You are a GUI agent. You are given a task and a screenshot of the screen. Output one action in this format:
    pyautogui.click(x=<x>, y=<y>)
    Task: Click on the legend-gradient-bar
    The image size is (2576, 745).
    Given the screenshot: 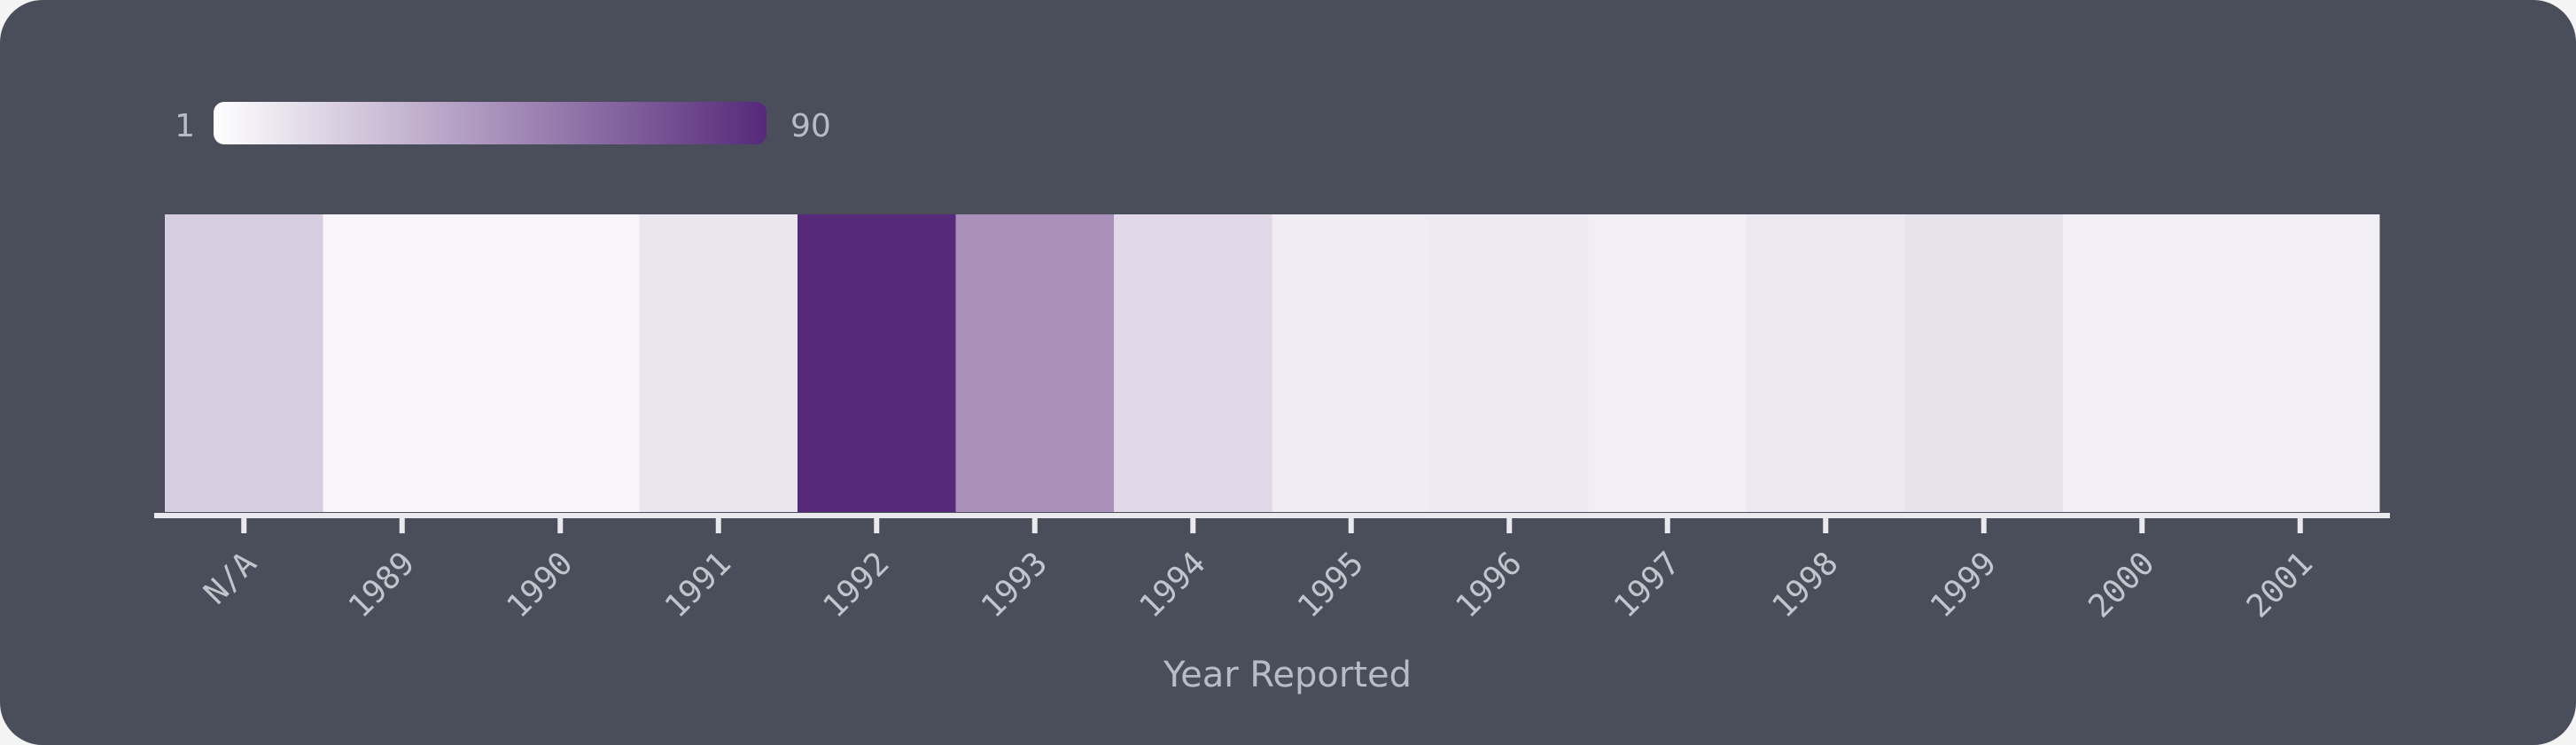 What is the action you would take?
    pyautogui.click(x=491, y=123)
    